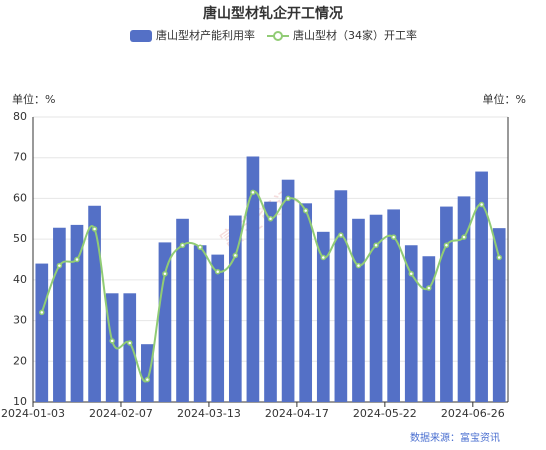 The height and width of the screenshot is (450, 546). What do you see at coordinates (205, 35) in the screenshot?
I see `legend-label: 唐山型材产能利用率` at bounding box center [205, 35].